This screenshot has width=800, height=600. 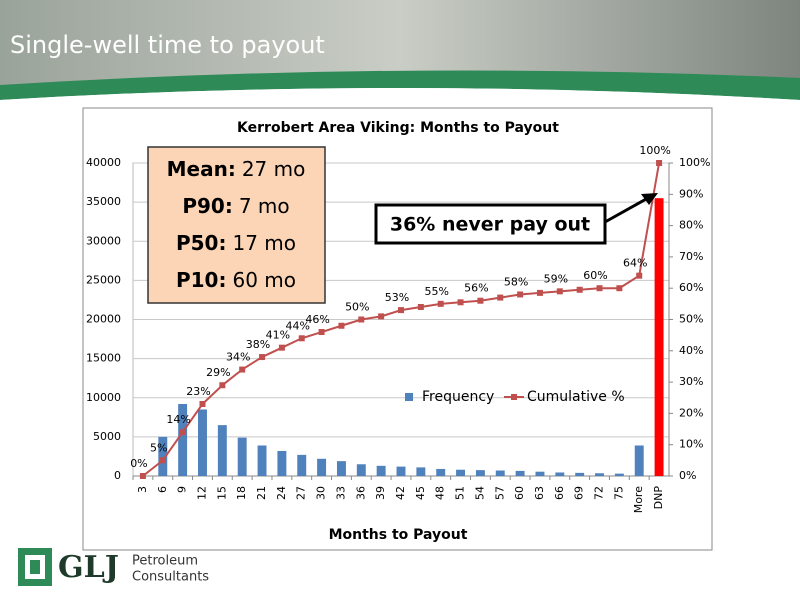 What do you see at coordinates (298, 325) in the screenshot?
I see `data-label: 44%` at bounding box center [298, 325].